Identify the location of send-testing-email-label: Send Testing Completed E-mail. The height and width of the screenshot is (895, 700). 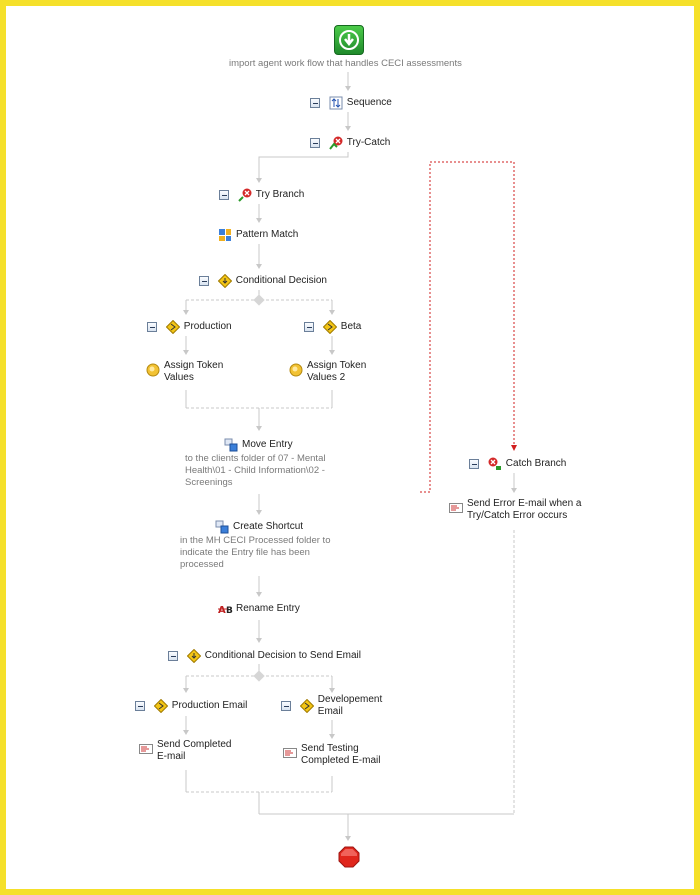
(341, 754).